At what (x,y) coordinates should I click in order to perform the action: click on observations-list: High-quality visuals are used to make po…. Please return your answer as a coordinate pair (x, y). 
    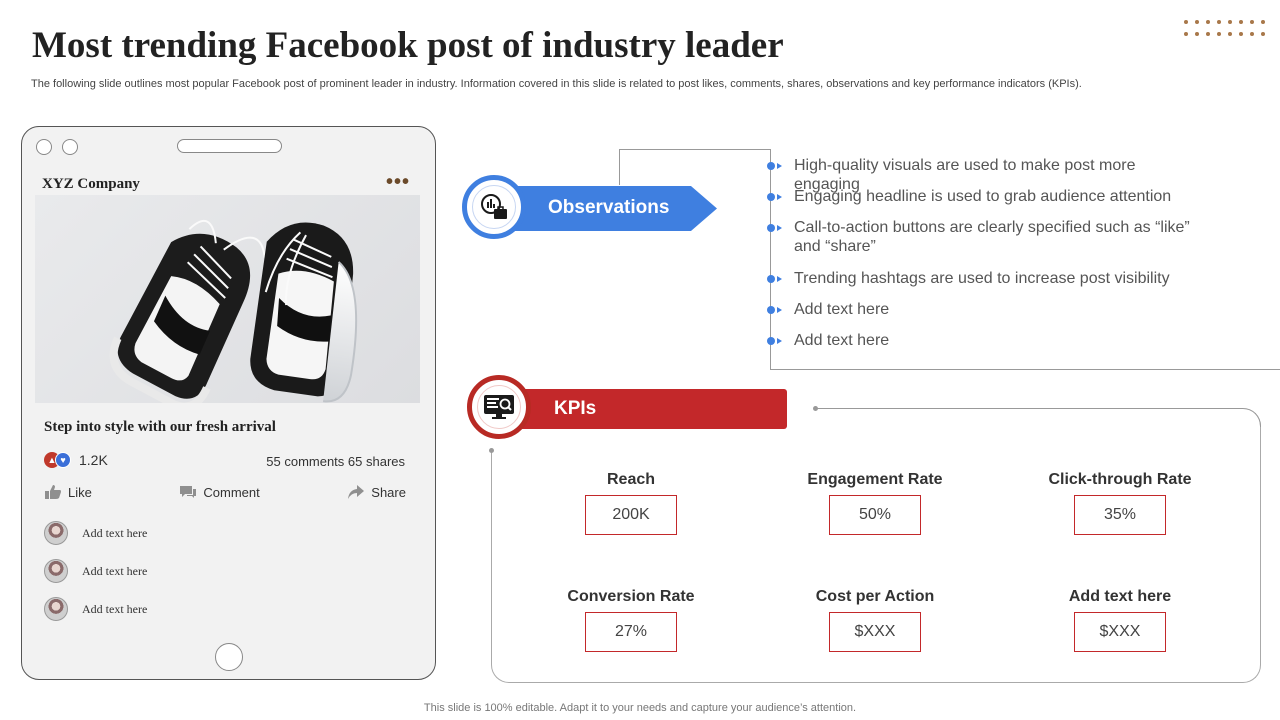
    Looking at the image, I should click on (981, 259).